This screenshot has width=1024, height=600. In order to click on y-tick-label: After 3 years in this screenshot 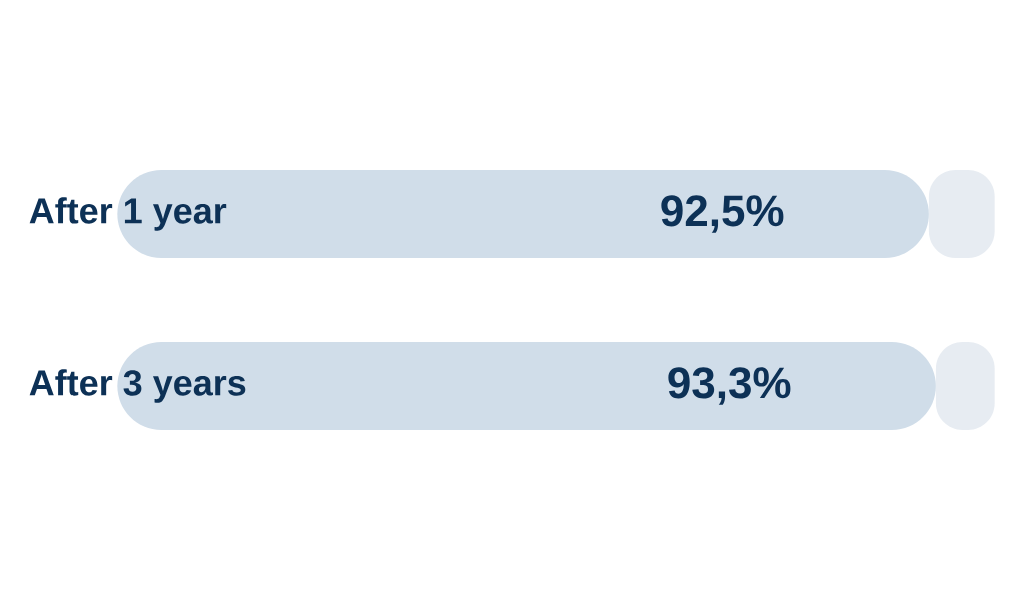, I will do `click(137, 386)`.